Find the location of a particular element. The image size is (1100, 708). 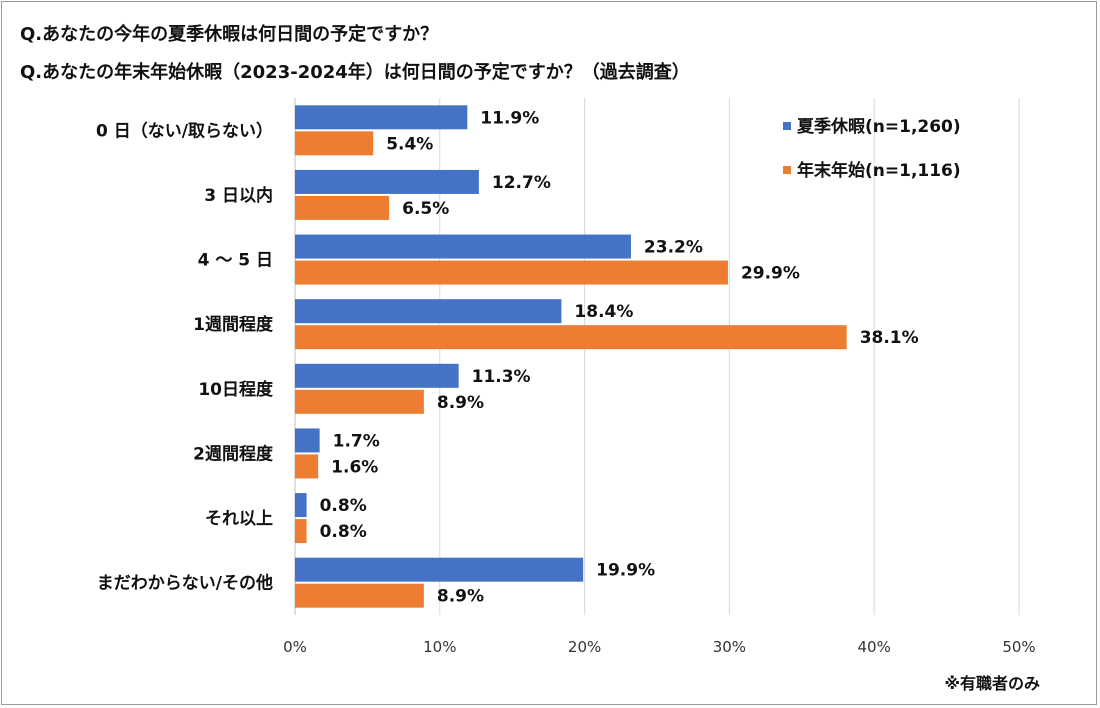

data-label: 1.7% is located at coordinates (356, 441).